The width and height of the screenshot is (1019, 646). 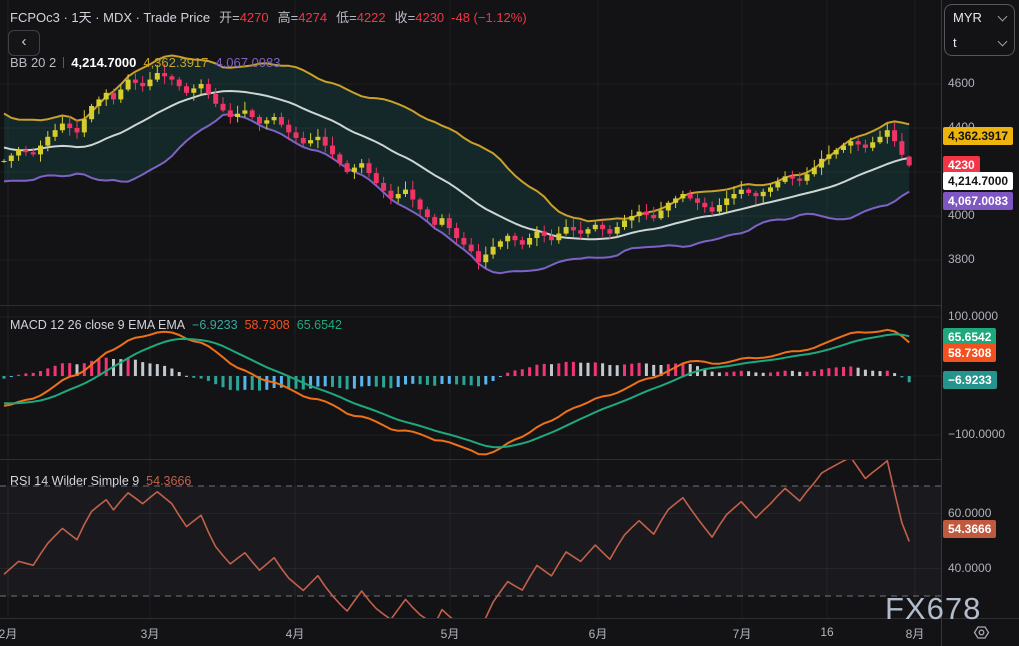 I want to click on symbol-title: FCPOc3 · 1天 · MDX · Trade Price, so click(x=110, y=17).